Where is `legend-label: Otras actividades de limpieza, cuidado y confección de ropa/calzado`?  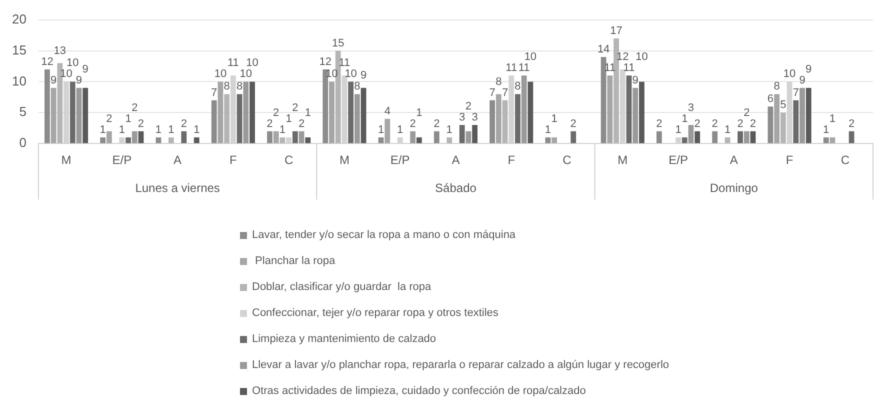
legend-label: Otras actividades de limpieza, cuidado y confección de ropa/calzado is located at coordinates (419, 391).